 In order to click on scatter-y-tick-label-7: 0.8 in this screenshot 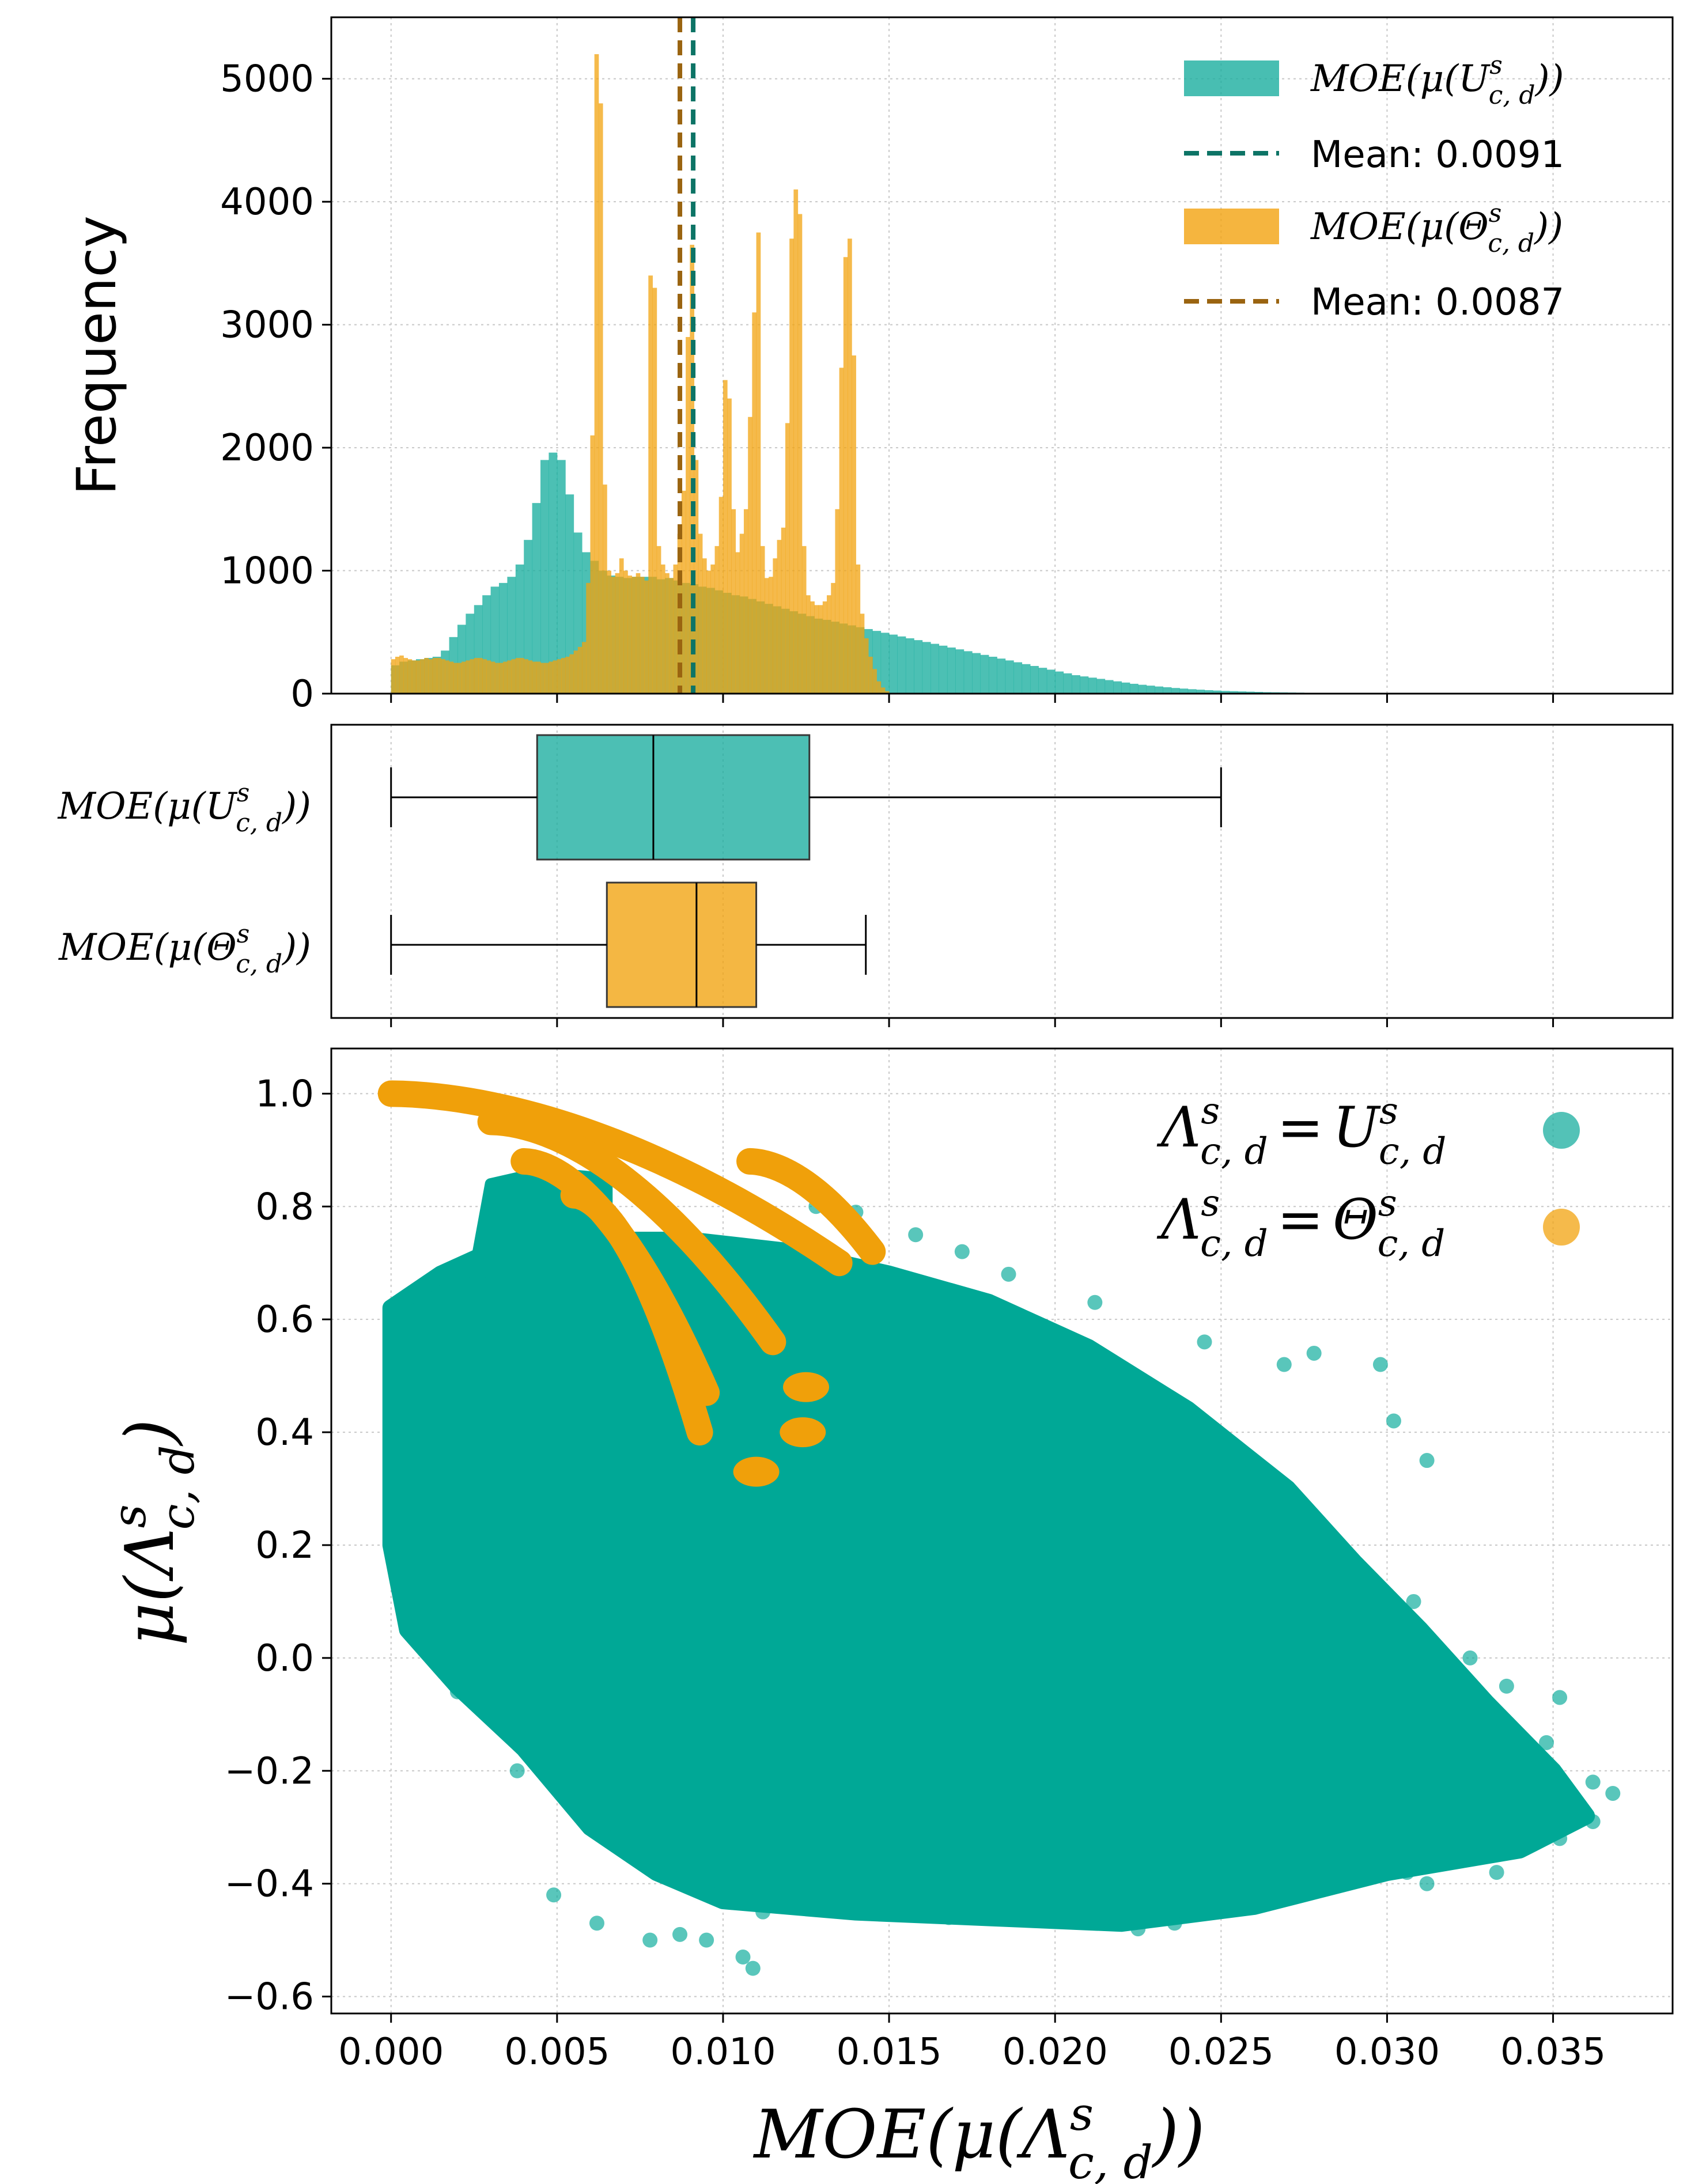, I will do `click(284, 1207)`.